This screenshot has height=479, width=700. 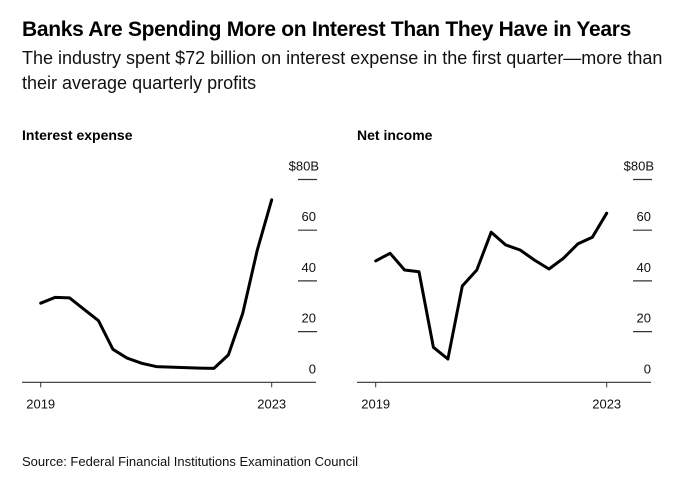 I want to click on interest-series-line, so click(x=156, y=284).